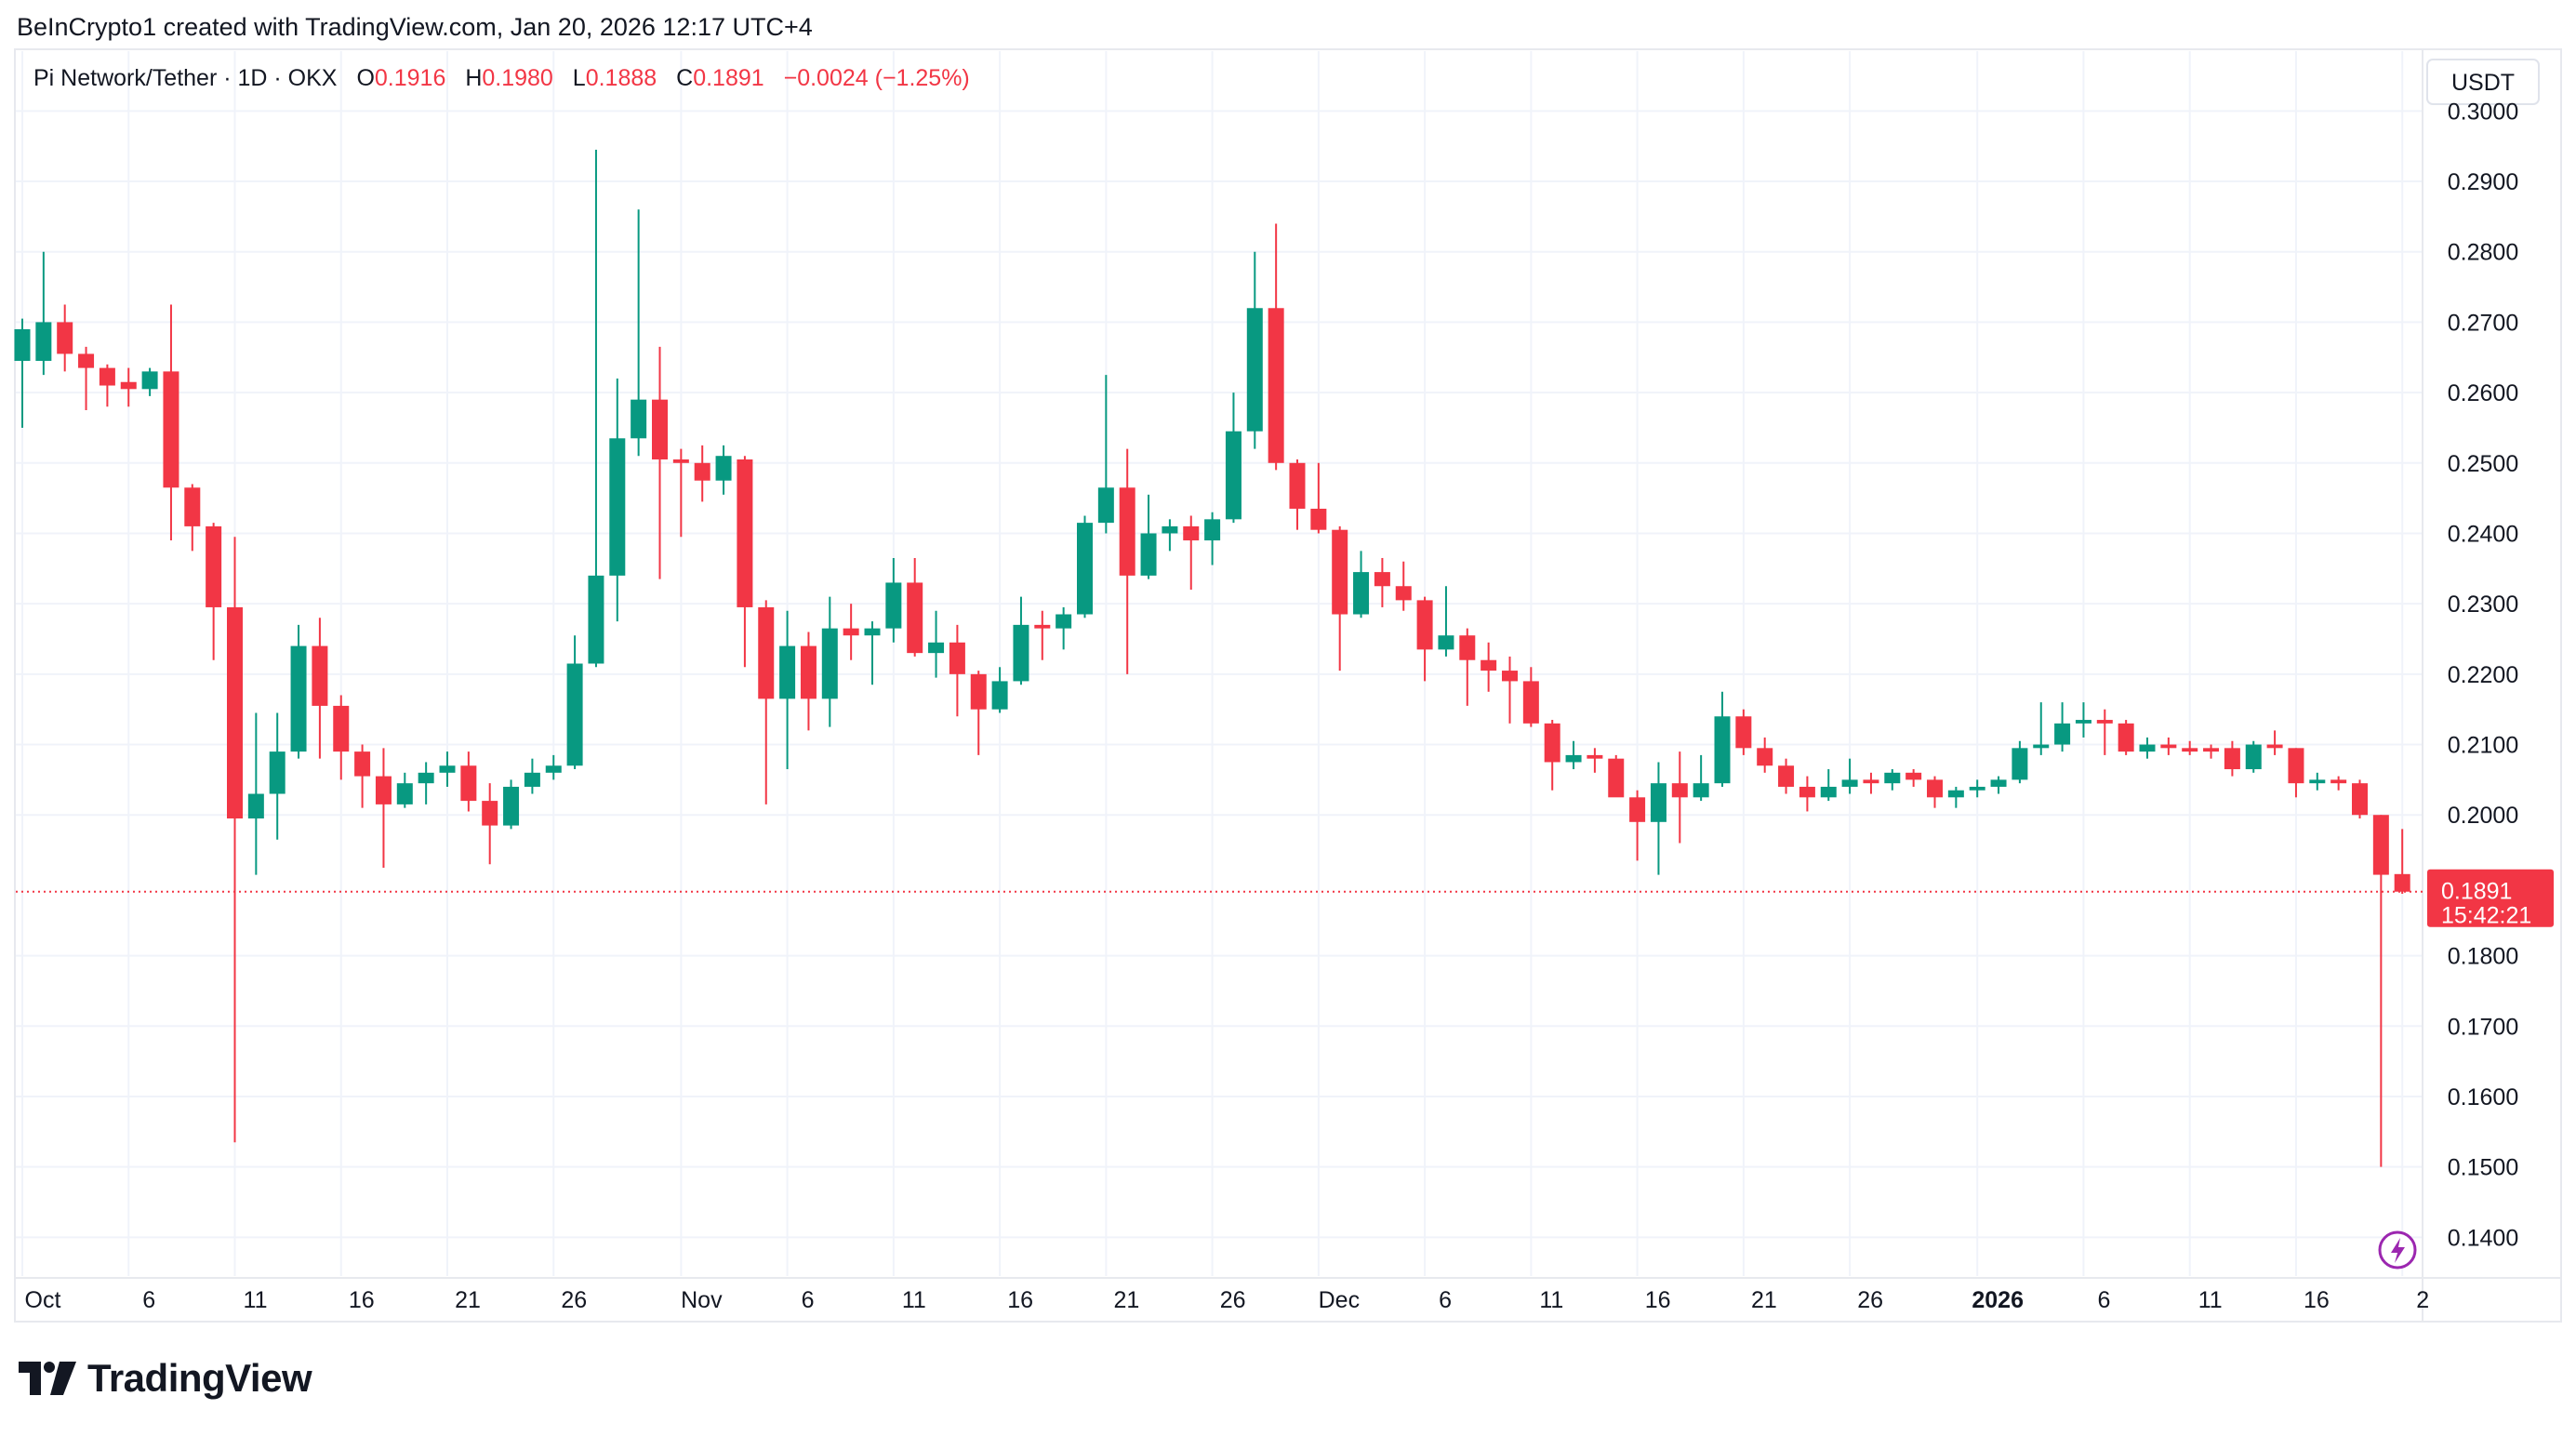  I want to click on lightning-icon, so click(2397, 1250).